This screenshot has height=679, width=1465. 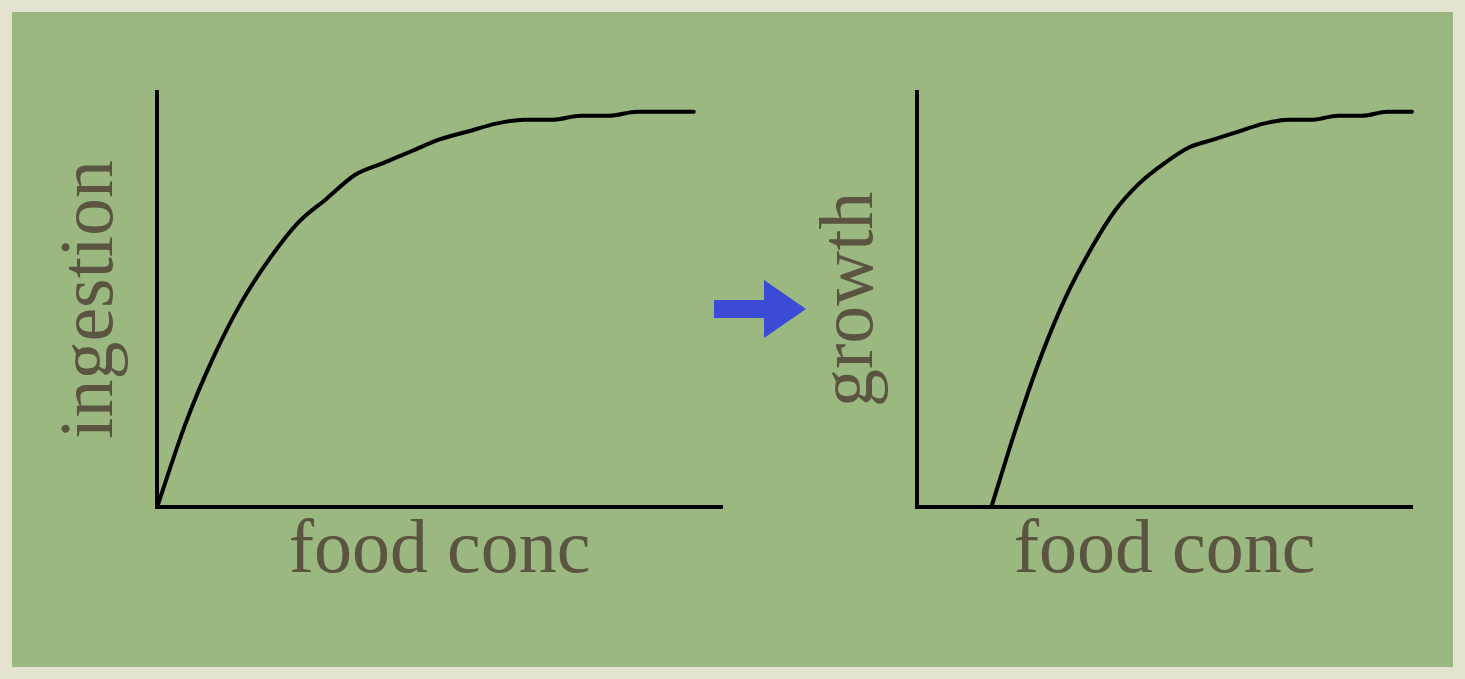 What do you see at coordinates (85, 299) in the screenshot?
I see `y-axis-title: ingestion` at bounding box center [85, 299].